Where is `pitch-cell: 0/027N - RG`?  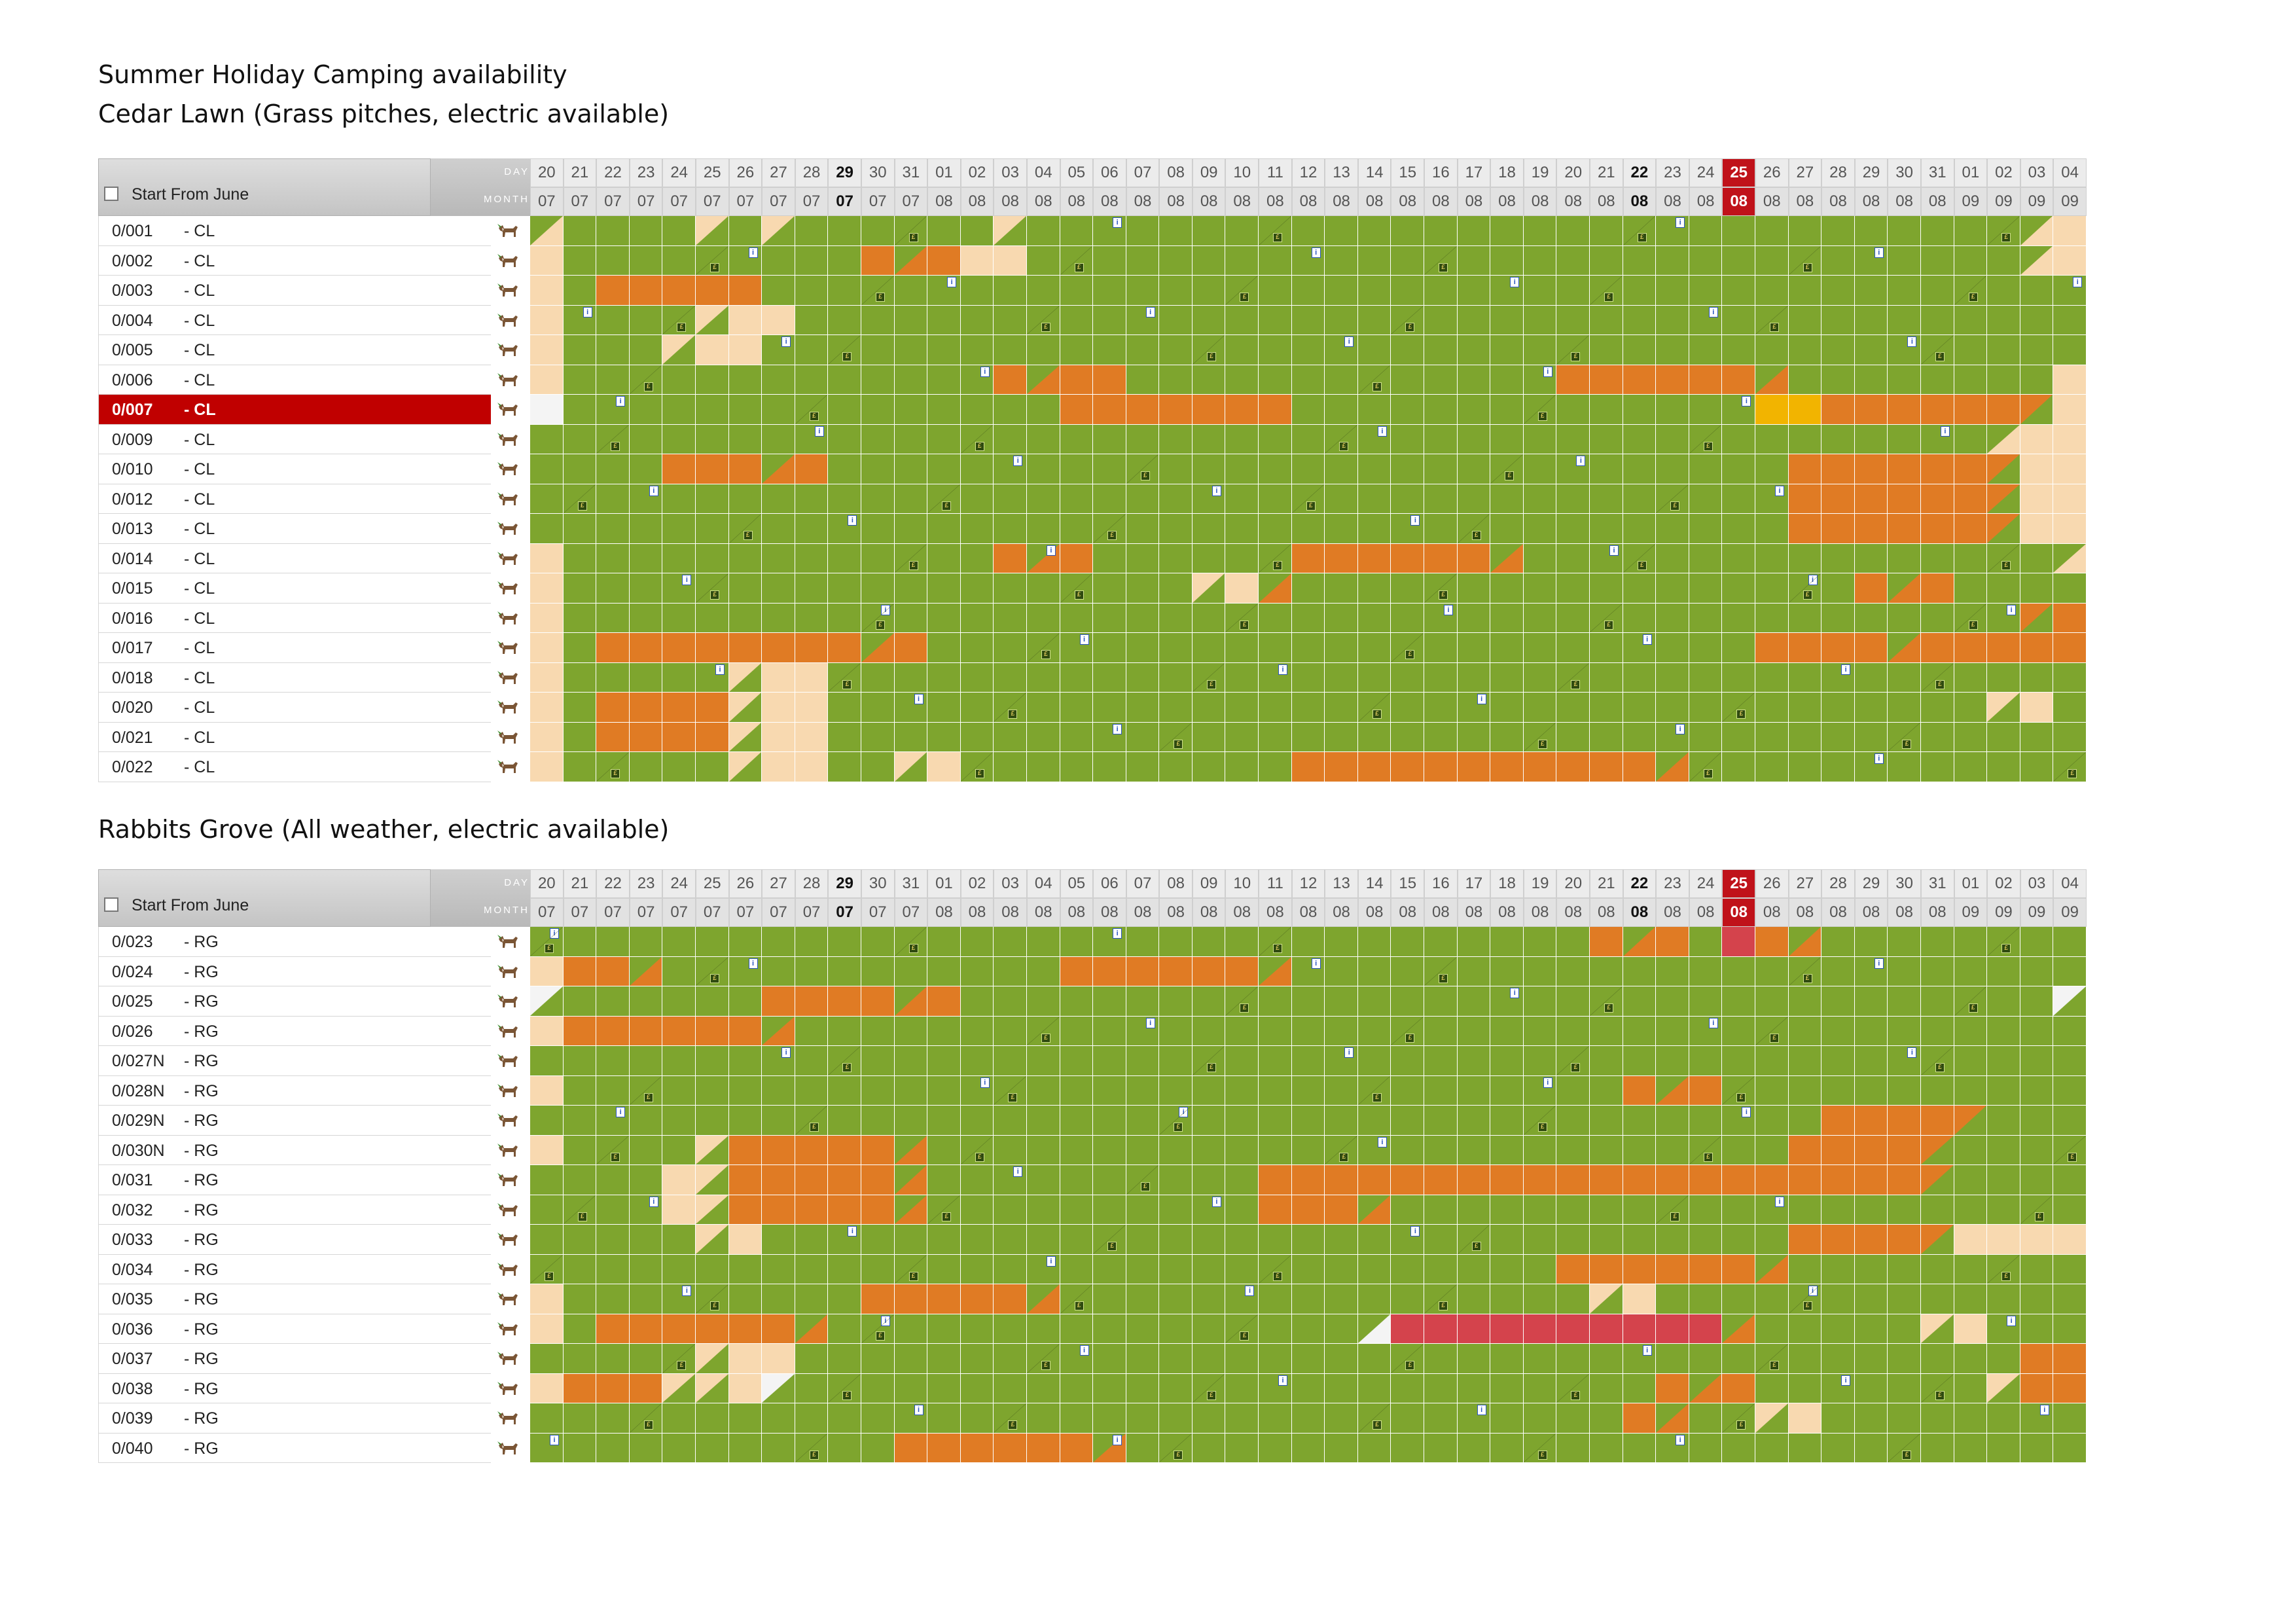 pitch-cell: 0/027N - RG is located at coordinates (294, 1061).